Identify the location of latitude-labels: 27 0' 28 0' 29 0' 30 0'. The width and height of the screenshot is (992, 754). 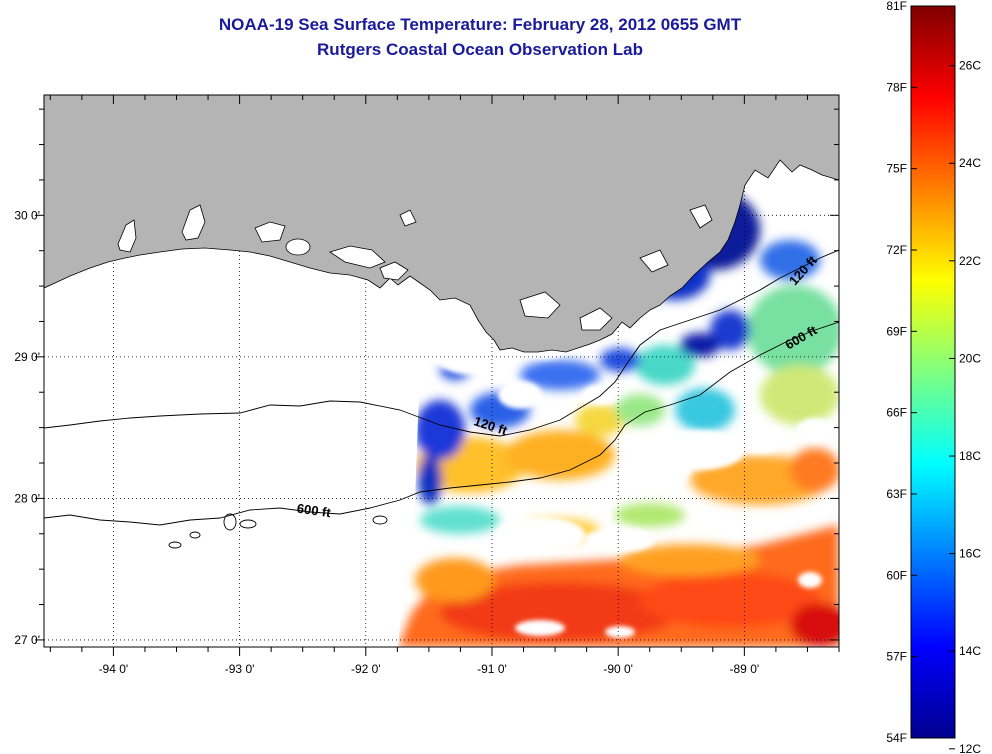
(27, 427).